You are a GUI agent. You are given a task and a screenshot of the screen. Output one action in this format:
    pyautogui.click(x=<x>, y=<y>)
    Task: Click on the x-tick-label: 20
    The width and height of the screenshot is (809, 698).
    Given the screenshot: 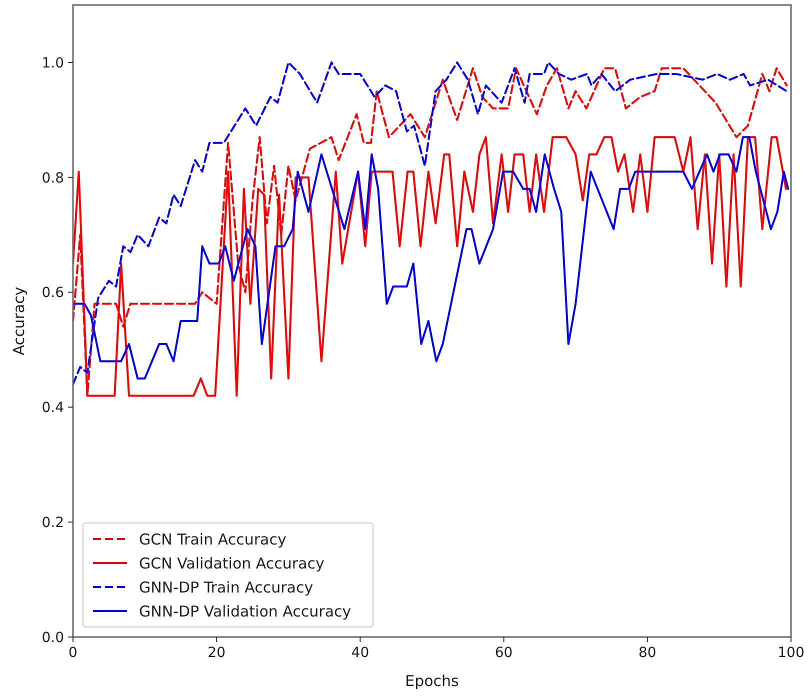 What is the action you would take?
    pyautogui.click(x=217, y=653)
    